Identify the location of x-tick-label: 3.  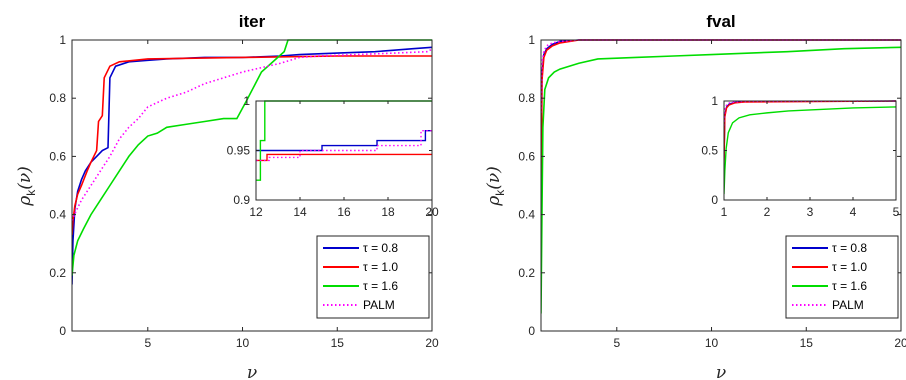
(810, 212).